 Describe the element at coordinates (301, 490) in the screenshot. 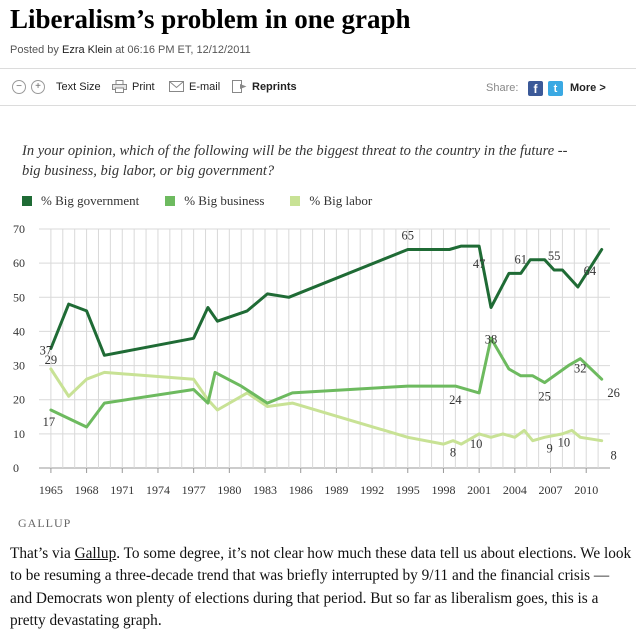

I see `x-tick-label: 1986` at that location.